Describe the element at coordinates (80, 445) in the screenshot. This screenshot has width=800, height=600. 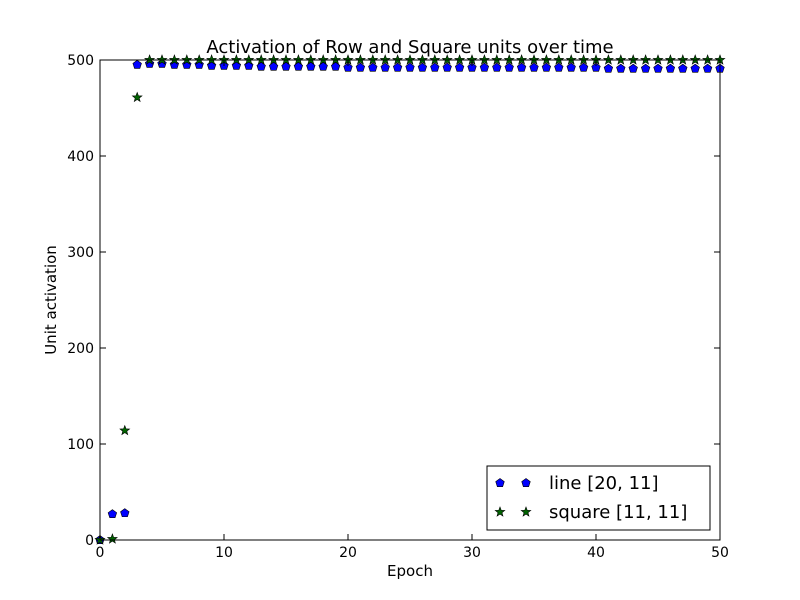
I see `y-tick-label: 100` at that location.